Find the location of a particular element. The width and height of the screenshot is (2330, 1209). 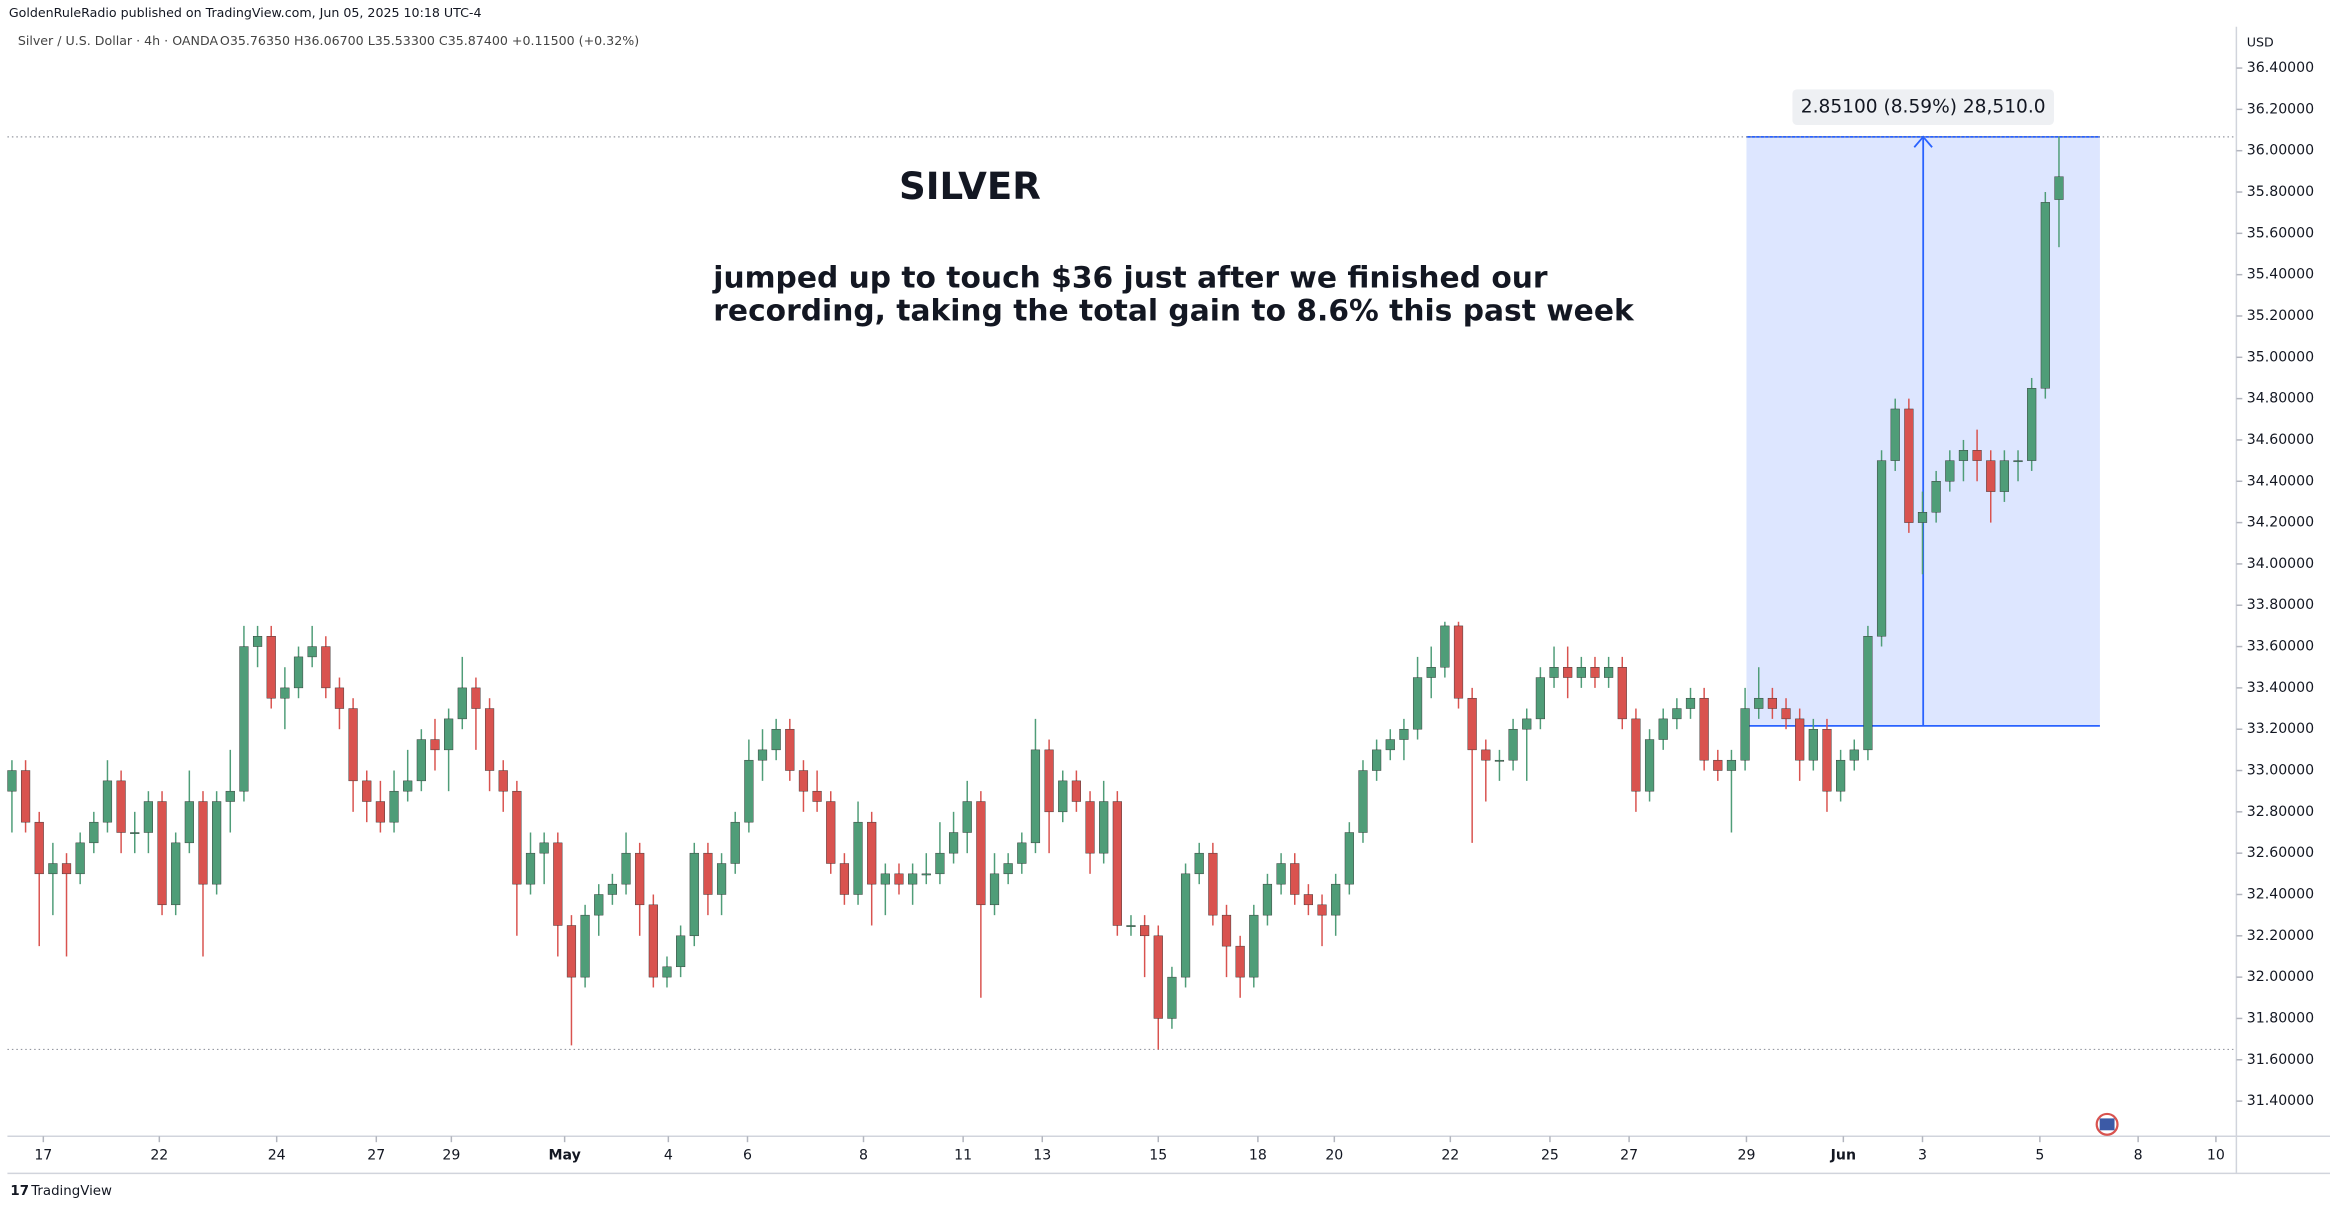

y-tick-label: 35.80000 is located at coordinates (2280, 192).